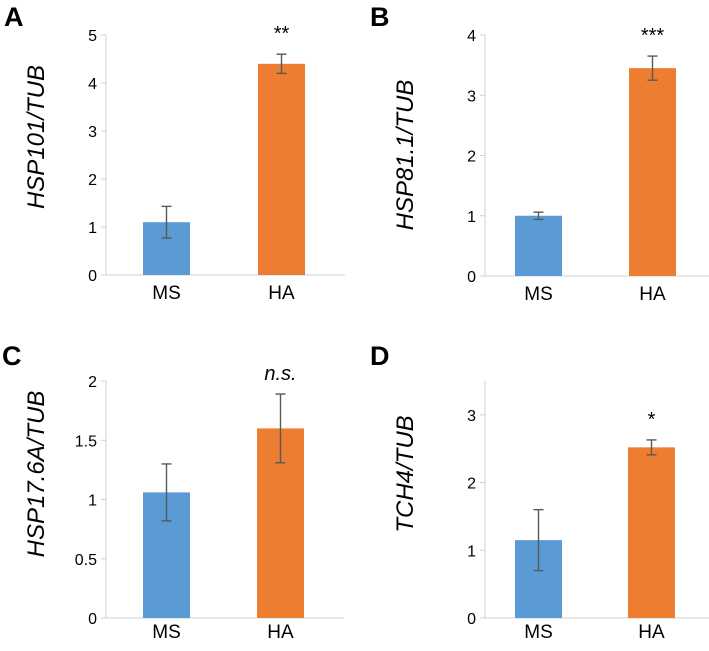 The height and width of the screenshot is (651, 709). What do you see at coordinates (652, 420) in the screenshot?
I see `significance-label: *` at bounding box center [652, 420].